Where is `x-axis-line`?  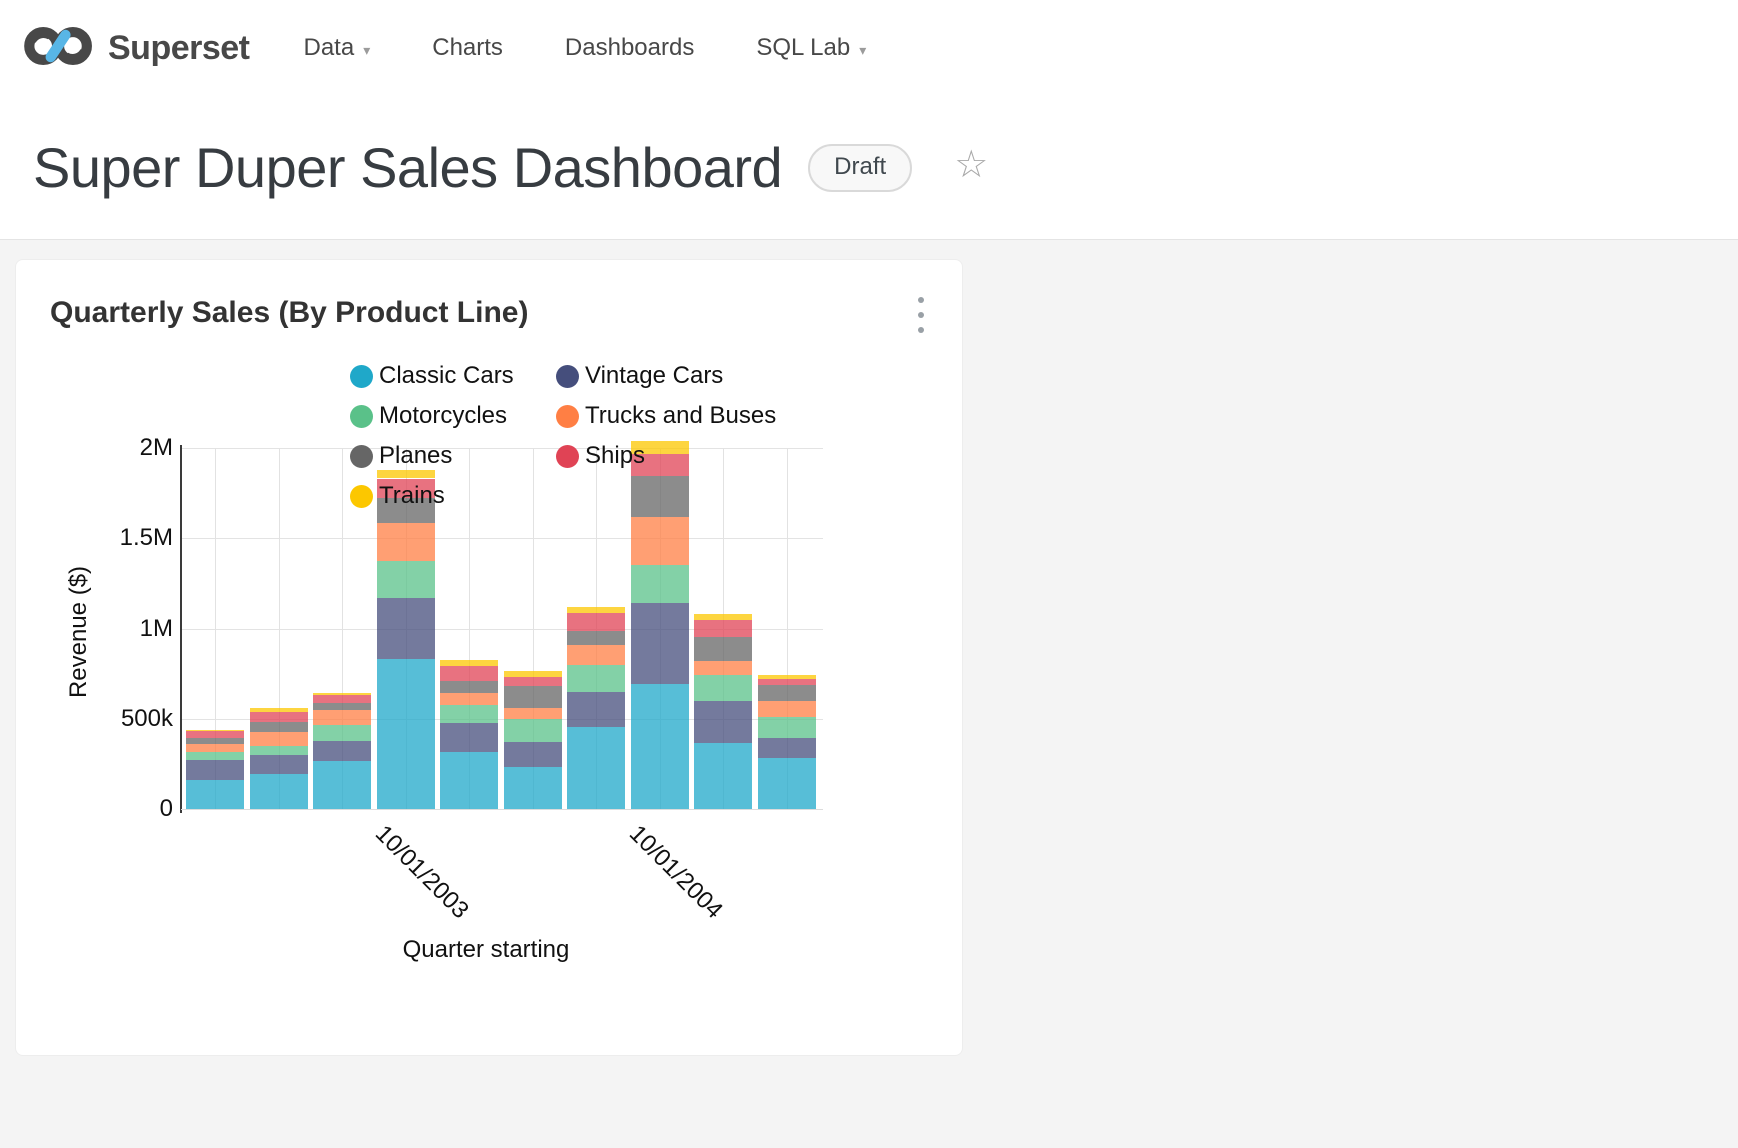
x-axis-line is located at coordinates (502, 809).